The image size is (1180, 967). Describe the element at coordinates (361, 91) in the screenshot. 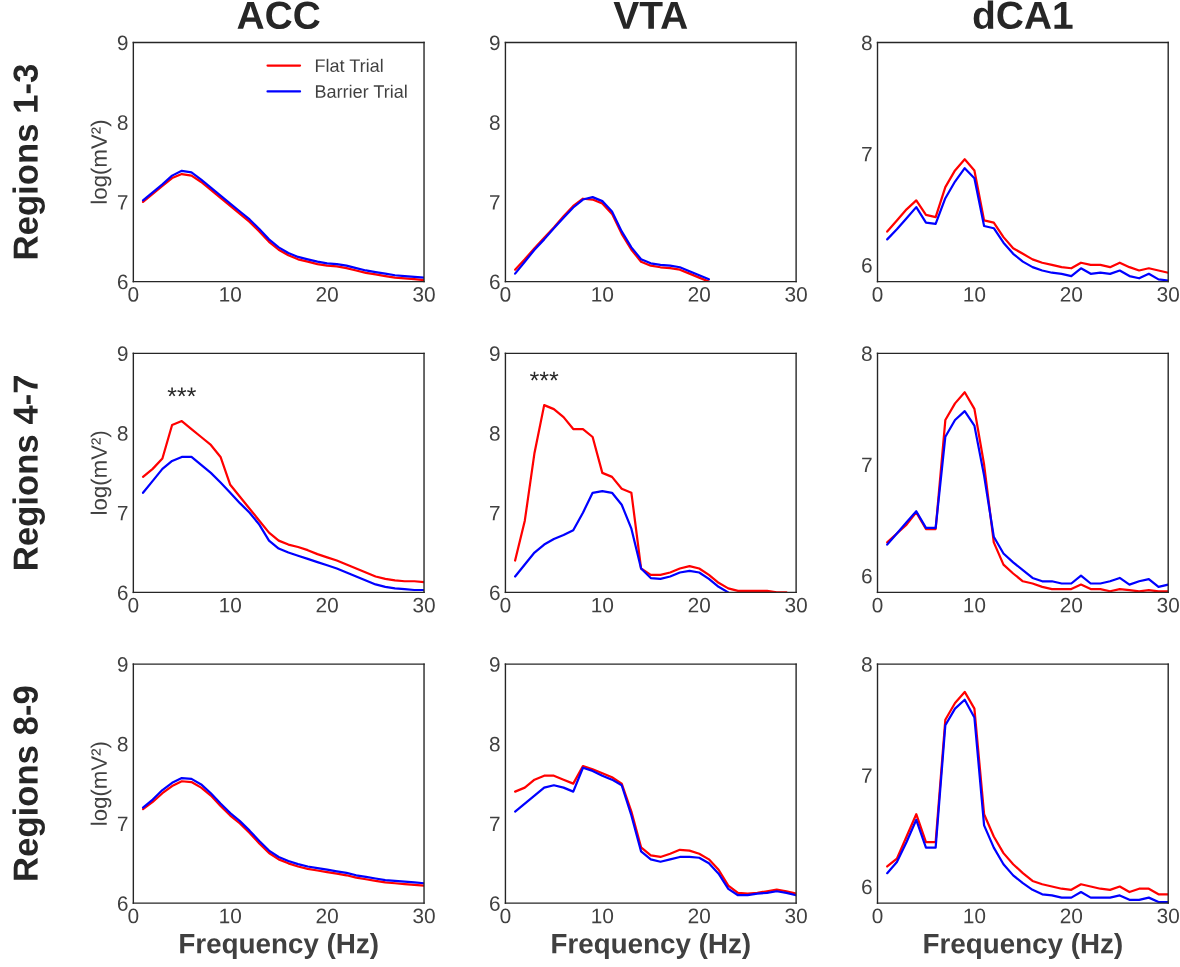

I see `legend-label: Barrier Trial` at that location.